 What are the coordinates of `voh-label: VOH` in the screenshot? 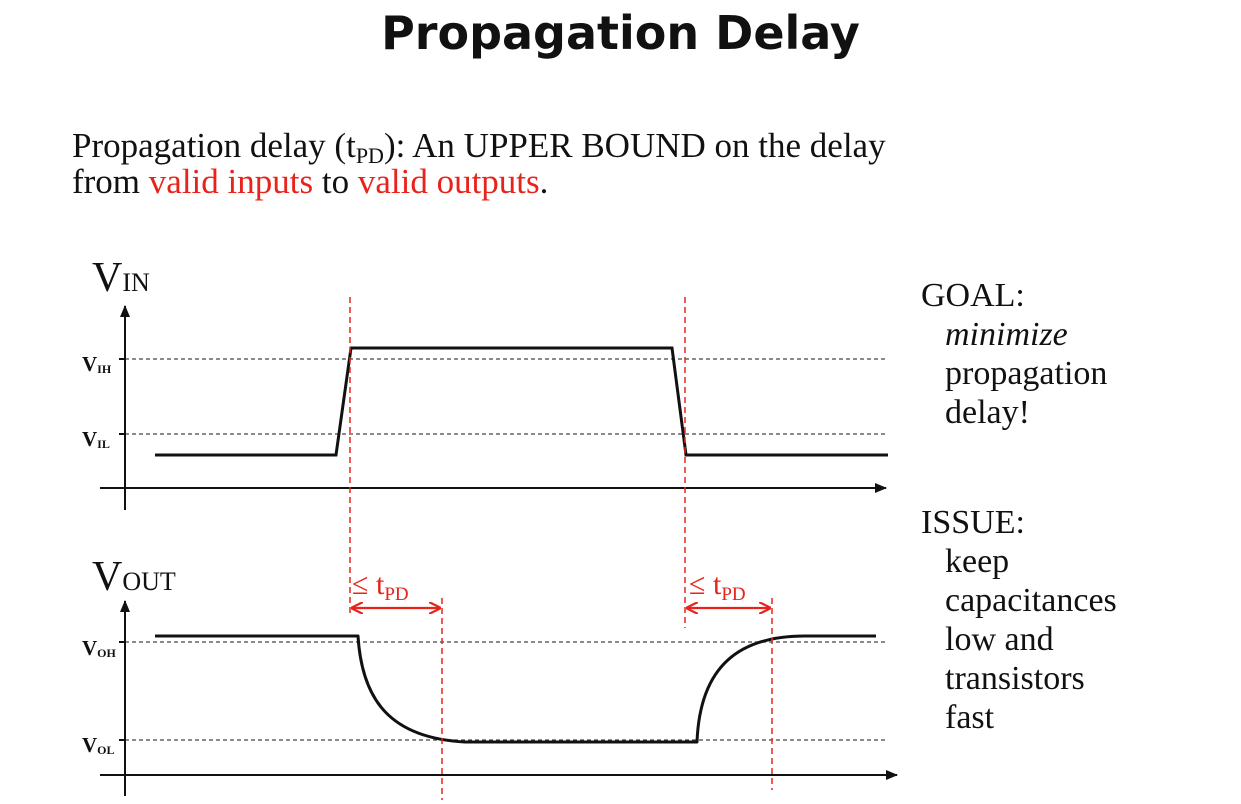 It's located at (99, 648).